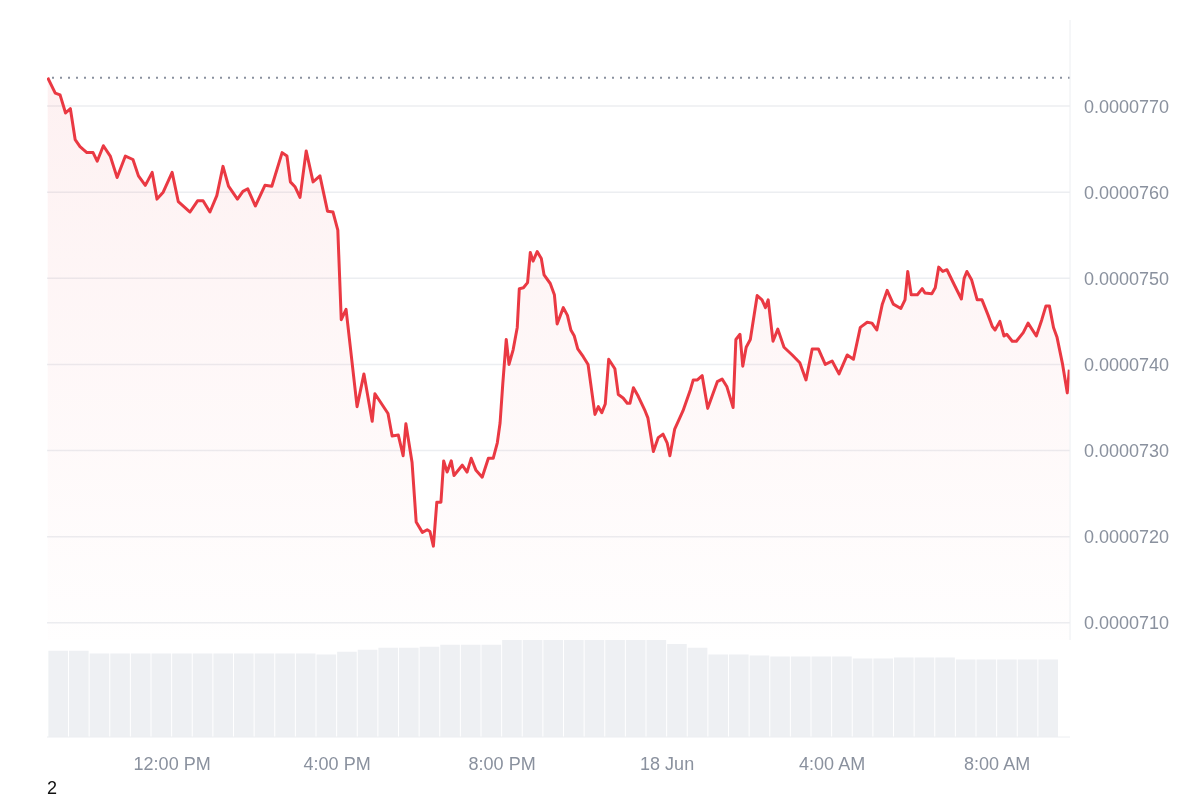 This screenshot has width=1200, height=800. What do you see at coordinates (52, 788) in the screenshot?
I see `text: 2` at bounding box center [52, 788].